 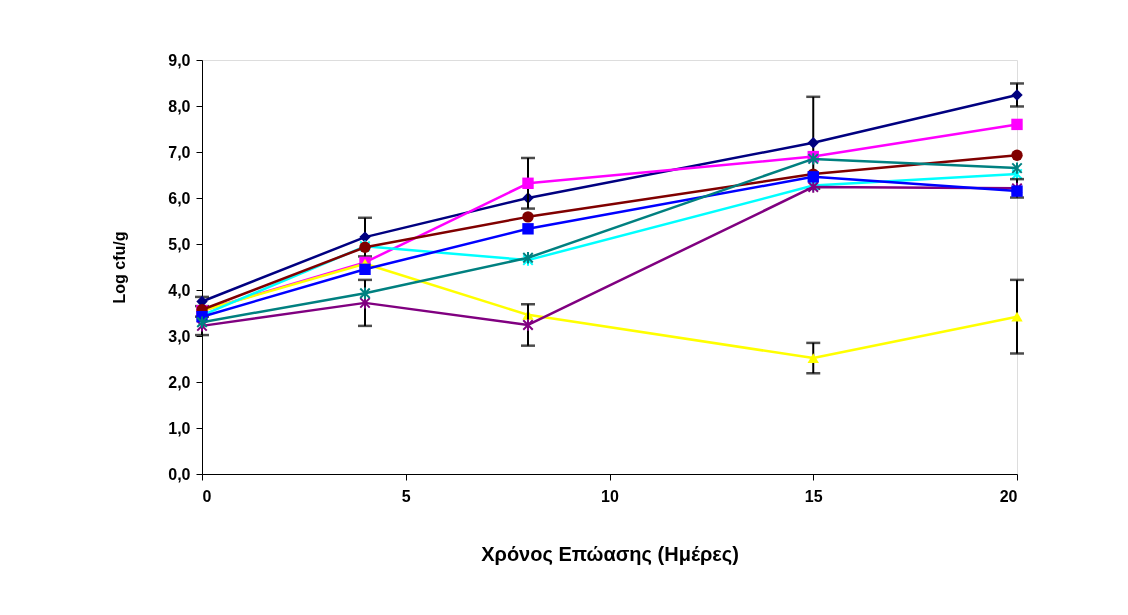 I want to click on x-tick-label: 20, so click(x=1008, y=496).